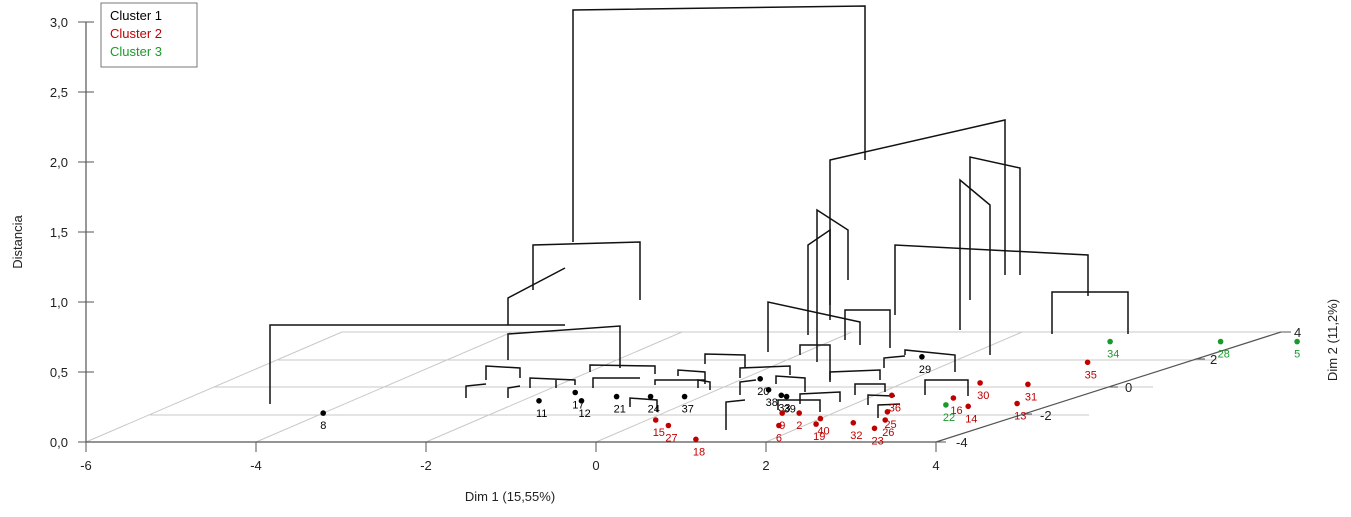 The height and width of the screenshot is (517, 1351). What do you see at coordinates (1297, 355) in the screenshot?
I see `leaf-label-5: 5` at bounding box center [1297, 355].